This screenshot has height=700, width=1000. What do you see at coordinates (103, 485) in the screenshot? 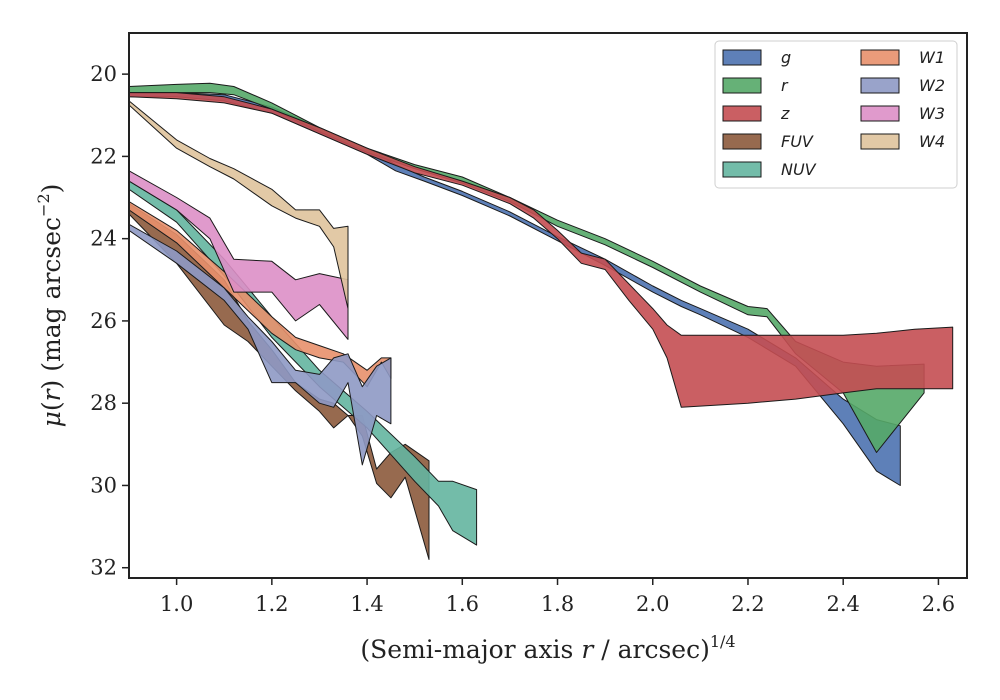
I see `y-tick-label: 30` at bounding box center [103, 485].